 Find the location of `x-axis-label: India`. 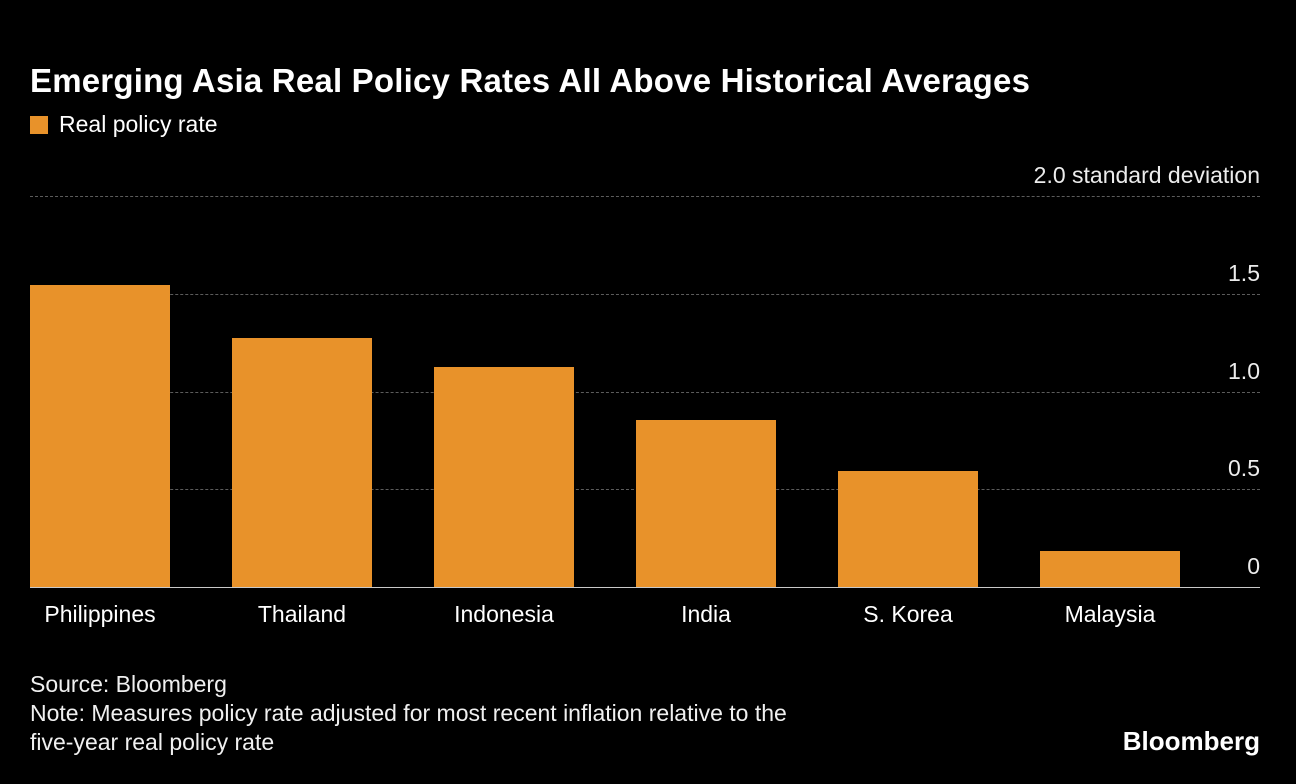

x-axis-label: India is located at coordinates (706, 614).